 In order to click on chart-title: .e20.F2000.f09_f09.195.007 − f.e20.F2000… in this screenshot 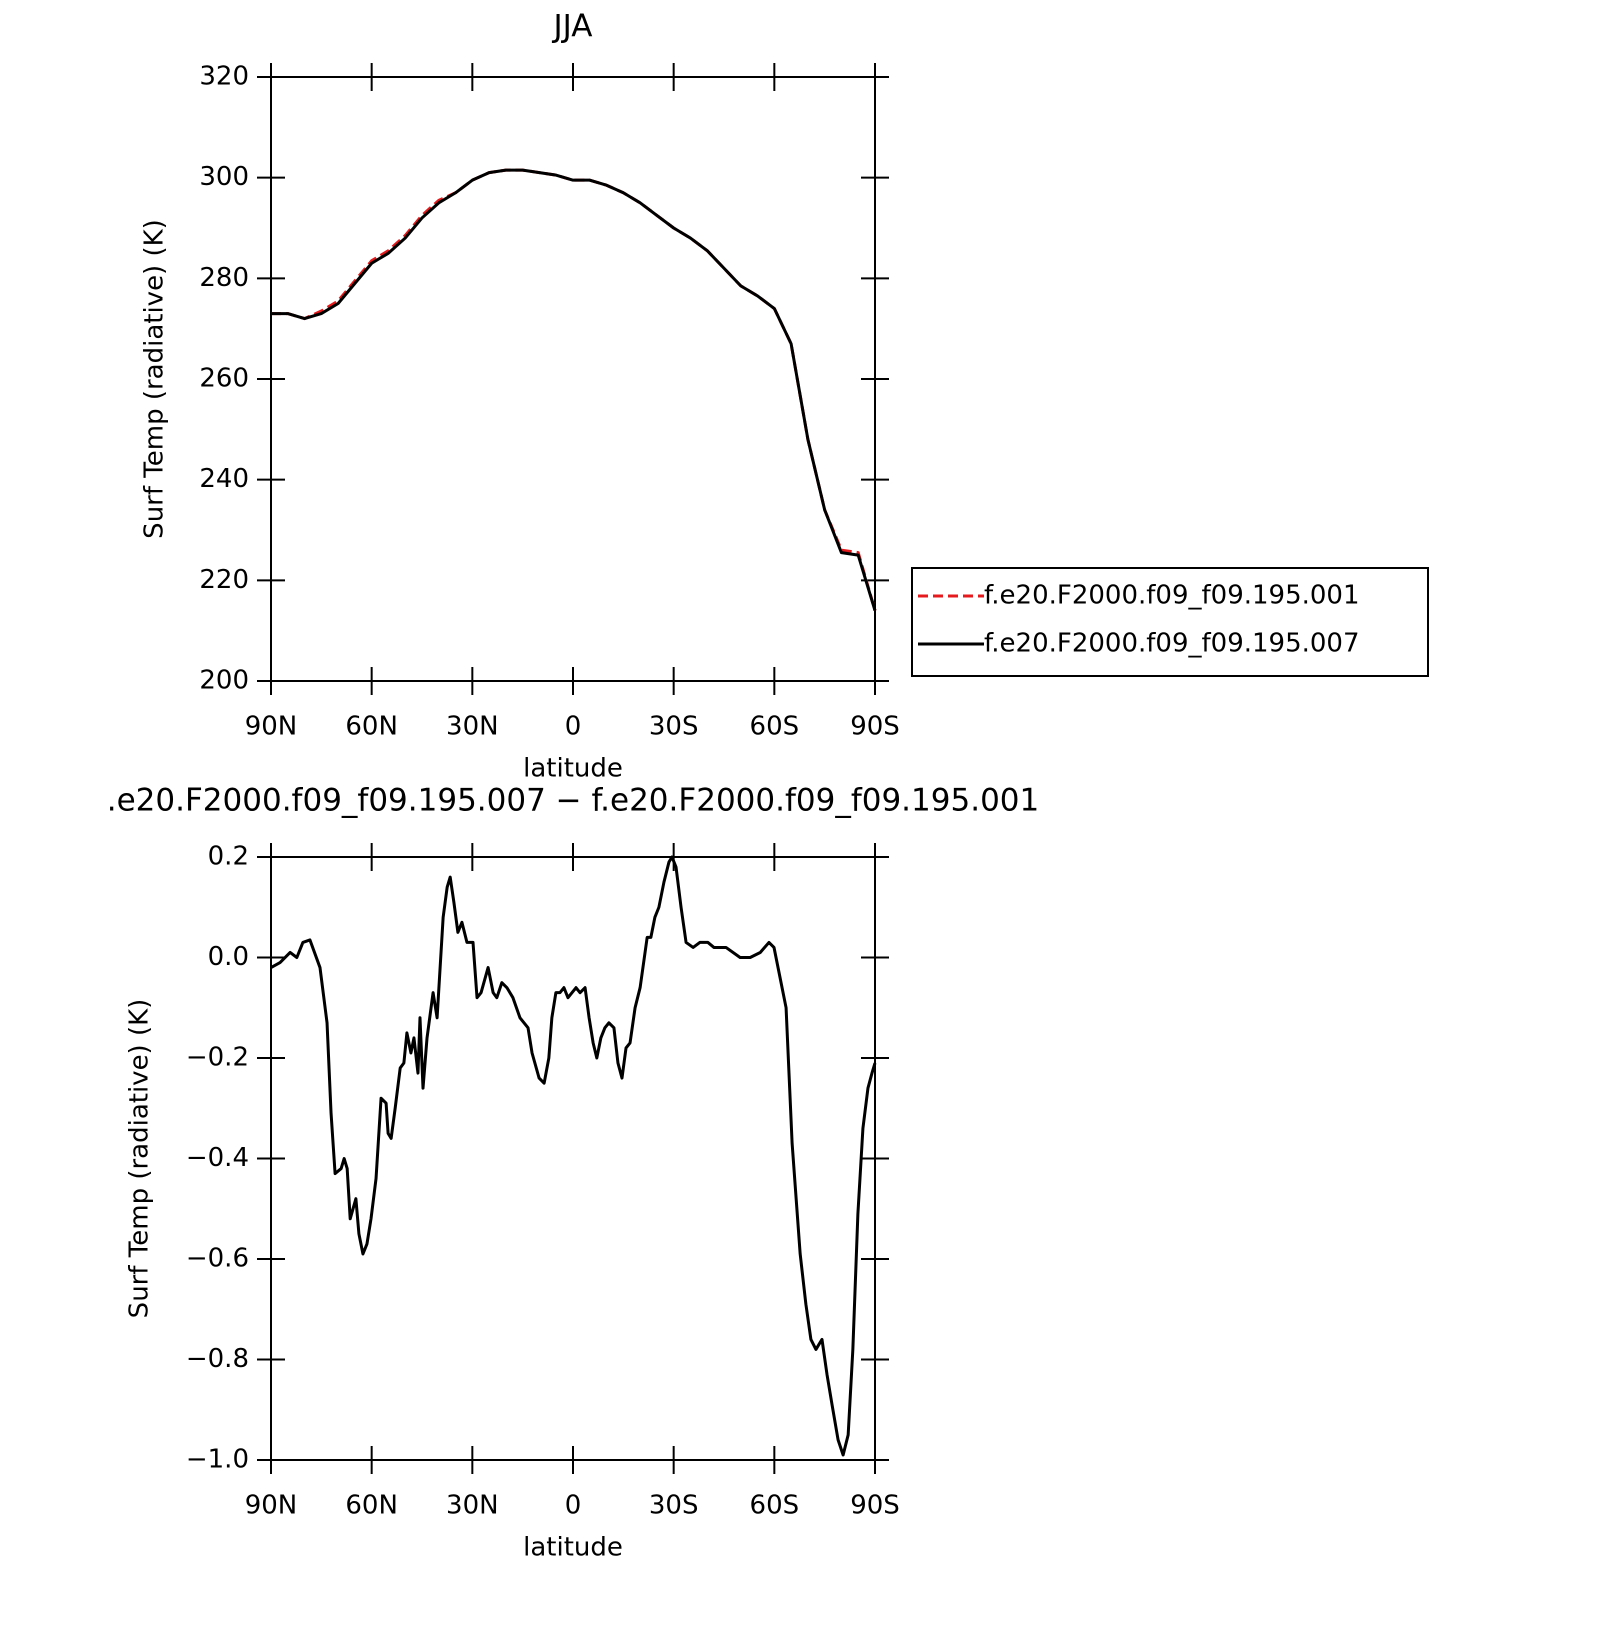, I will do `click(573, 801)`.